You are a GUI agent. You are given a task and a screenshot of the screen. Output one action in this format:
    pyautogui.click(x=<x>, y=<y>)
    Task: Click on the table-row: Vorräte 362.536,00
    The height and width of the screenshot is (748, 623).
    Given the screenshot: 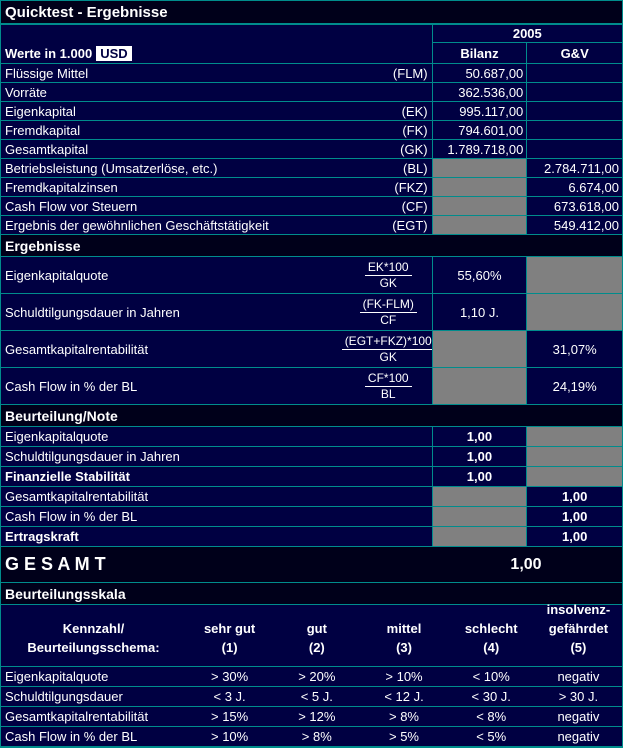 What is the action you would take?
    pyautogui.click(x=311, y=92)
    